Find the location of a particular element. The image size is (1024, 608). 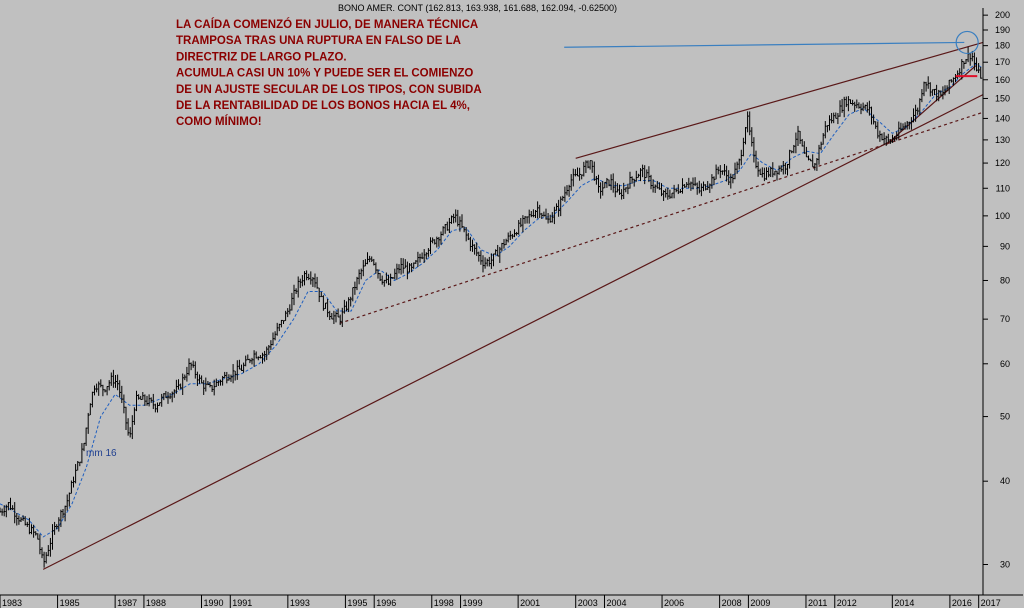

x-tick-label: 1995 is located at coordinates (357, 603).